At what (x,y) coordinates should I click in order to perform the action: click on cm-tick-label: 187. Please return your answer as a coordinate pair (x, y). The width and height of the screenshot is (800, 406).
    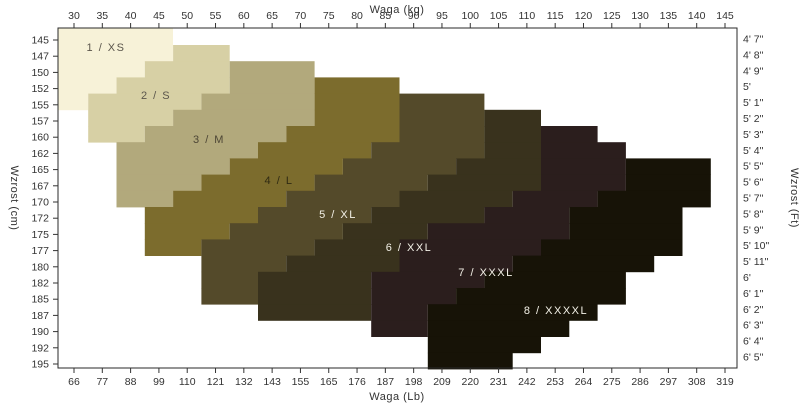
    Looking at the image, I should click on (40, 316).